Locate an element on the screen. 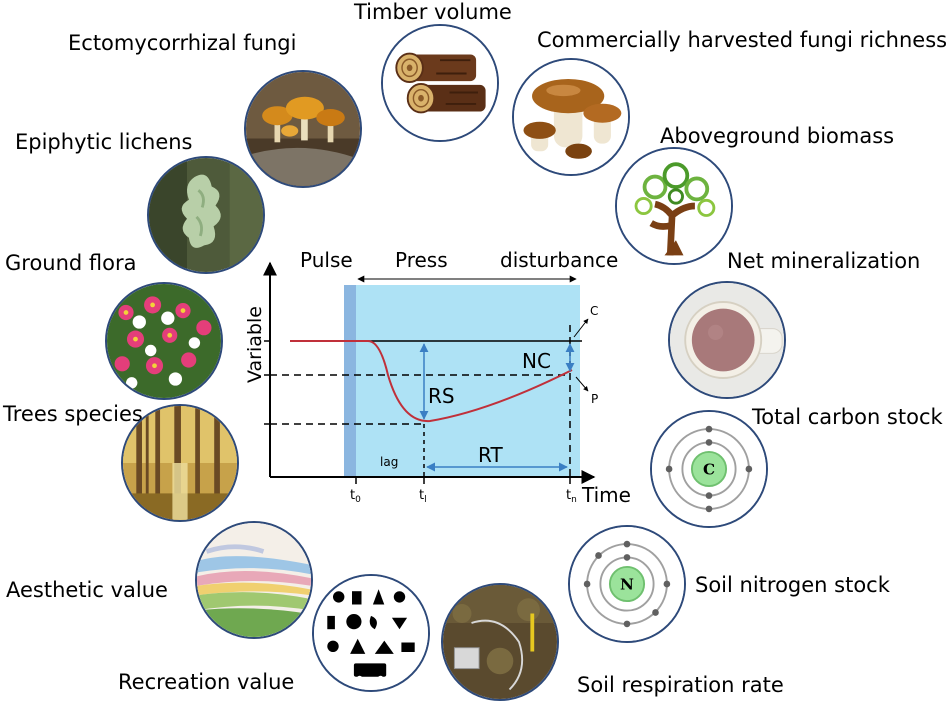 Image resolution: width=946 pixels, height=702 pixels. tl-label: tl is located at coordinates (423, 496).